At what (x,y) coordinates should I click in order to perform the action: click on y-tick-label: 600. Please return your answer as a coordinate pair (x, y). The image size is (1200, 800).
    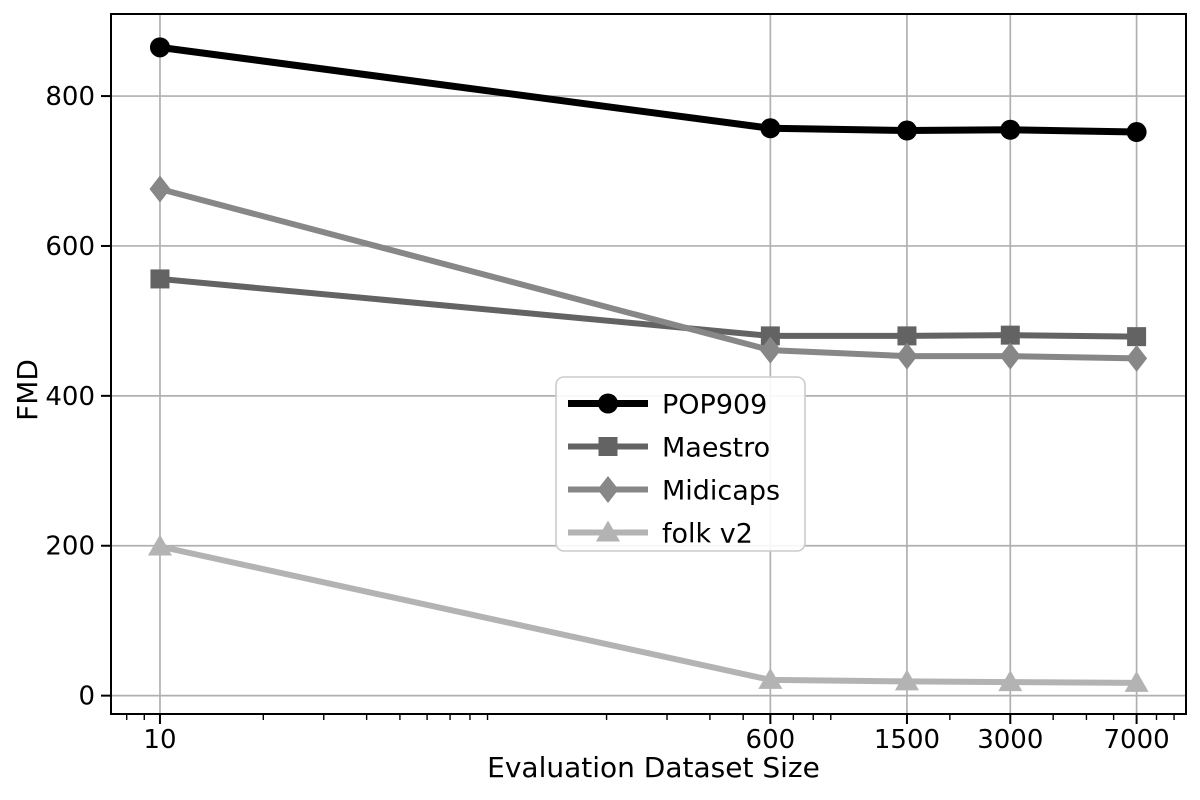
    Looking at the image, I should click on (70, 247).